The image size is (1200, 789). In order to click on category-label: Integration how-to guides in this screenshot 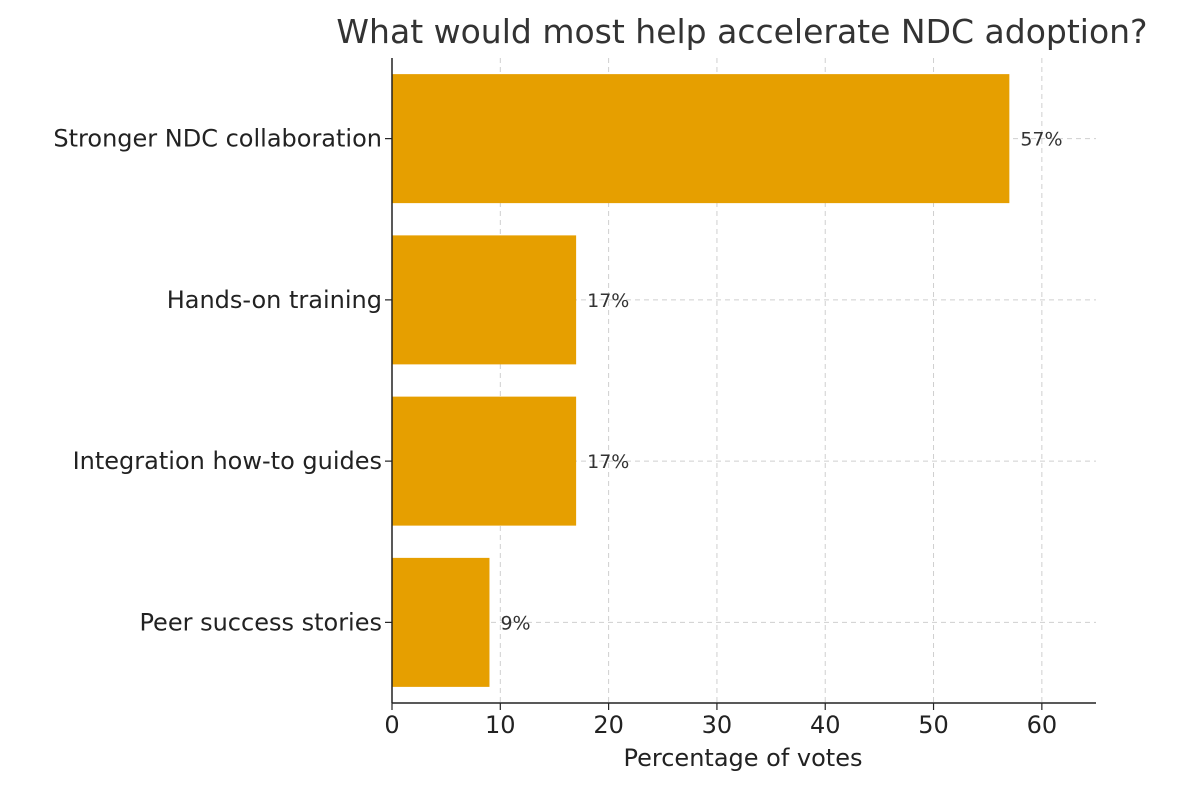, I will do `click(227, 461)`.